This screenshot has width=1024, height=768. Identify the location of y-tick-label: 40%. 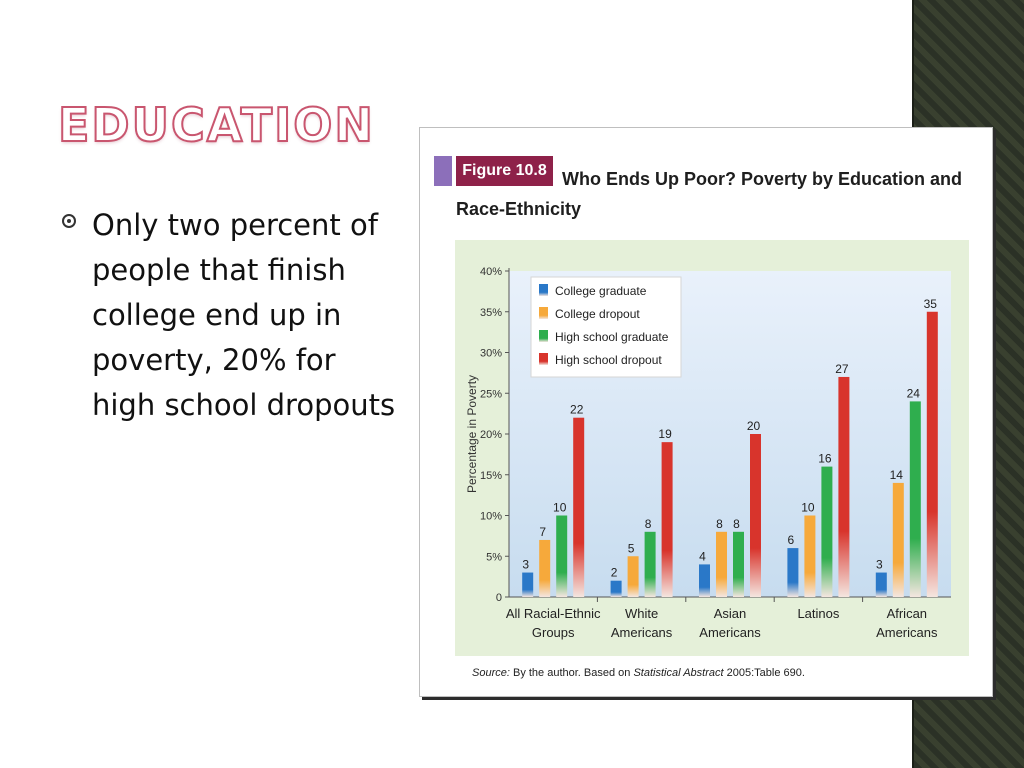
(491, 272).